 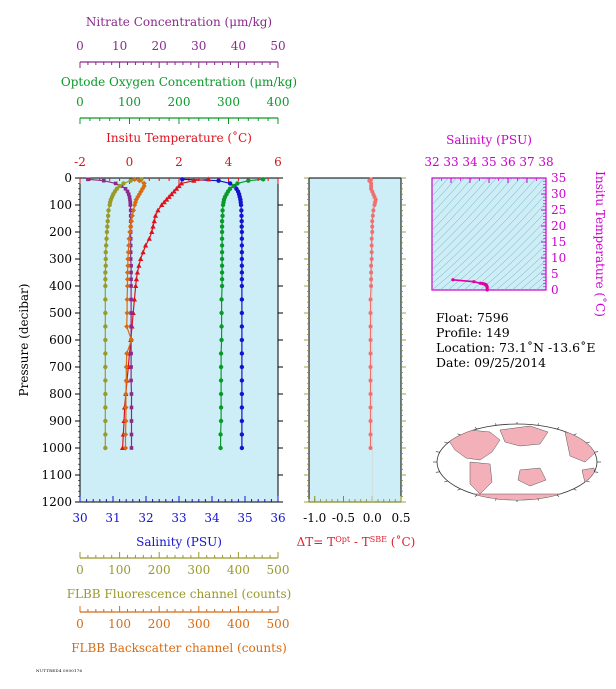 What do you see at coordinates (524, 436) in the screenshot?
I see `land-asia-east` at bounding box center [524, 436].